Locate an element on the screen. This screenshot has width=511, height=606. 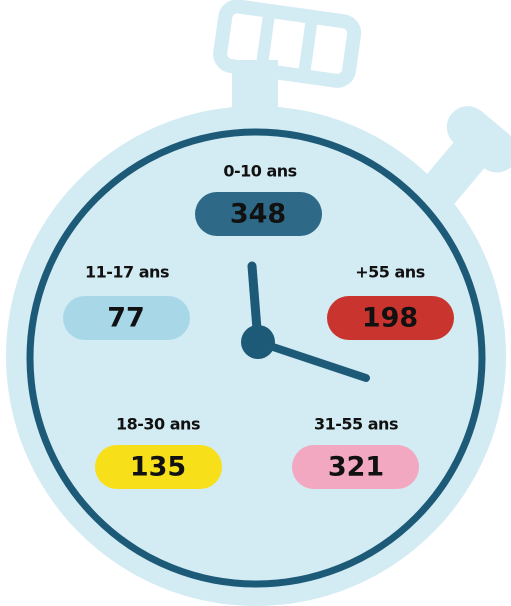
age-label: 11-17 ans is located at coordinates (127, 272).